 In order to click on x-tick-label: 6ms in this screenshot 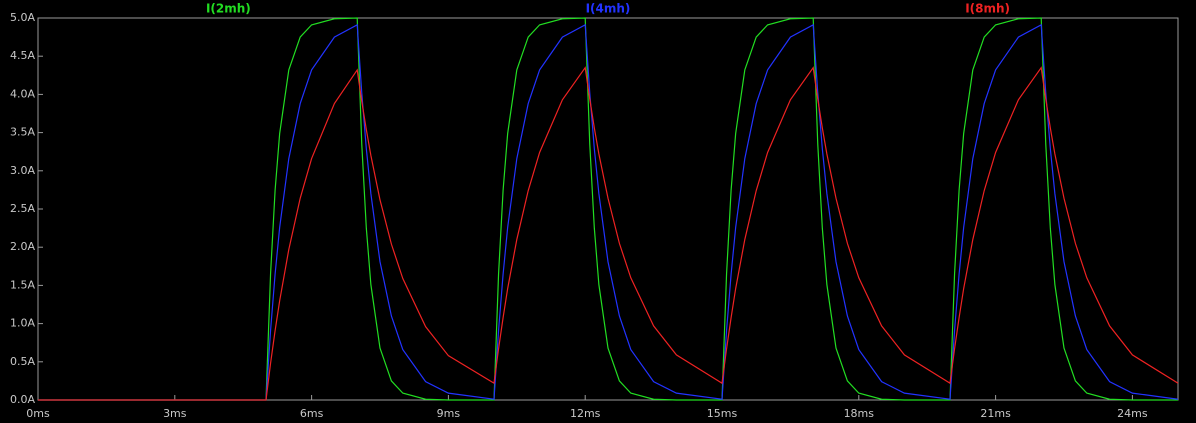, I will do `click(312, 413)`.